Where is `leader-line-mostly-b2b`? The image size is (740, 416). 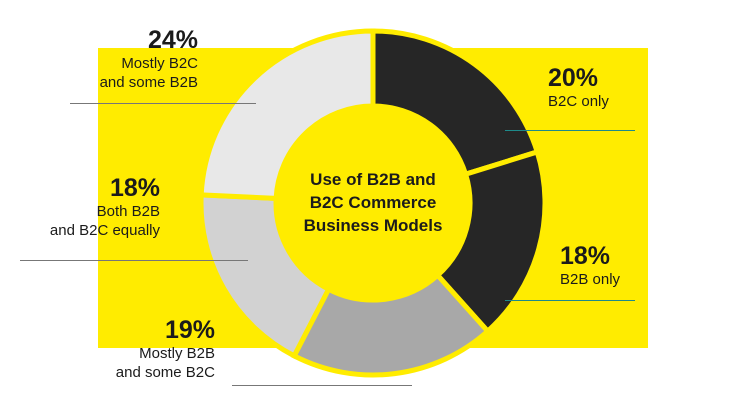 leader-line-mostly-b2b is located at coordinates (322, 385).